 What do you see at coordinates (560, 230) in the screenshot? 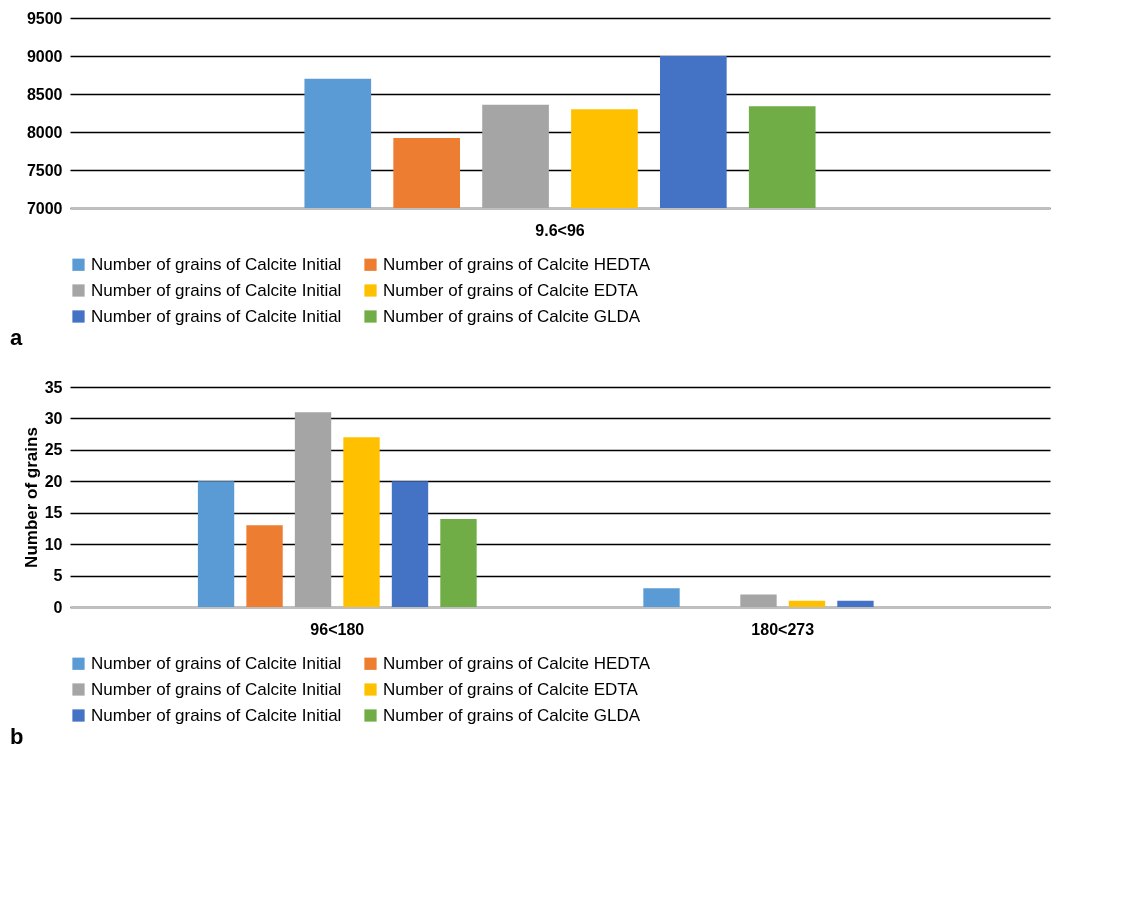
I see `x-tick-label: 9.6<96` at bounding box center [560, 230].